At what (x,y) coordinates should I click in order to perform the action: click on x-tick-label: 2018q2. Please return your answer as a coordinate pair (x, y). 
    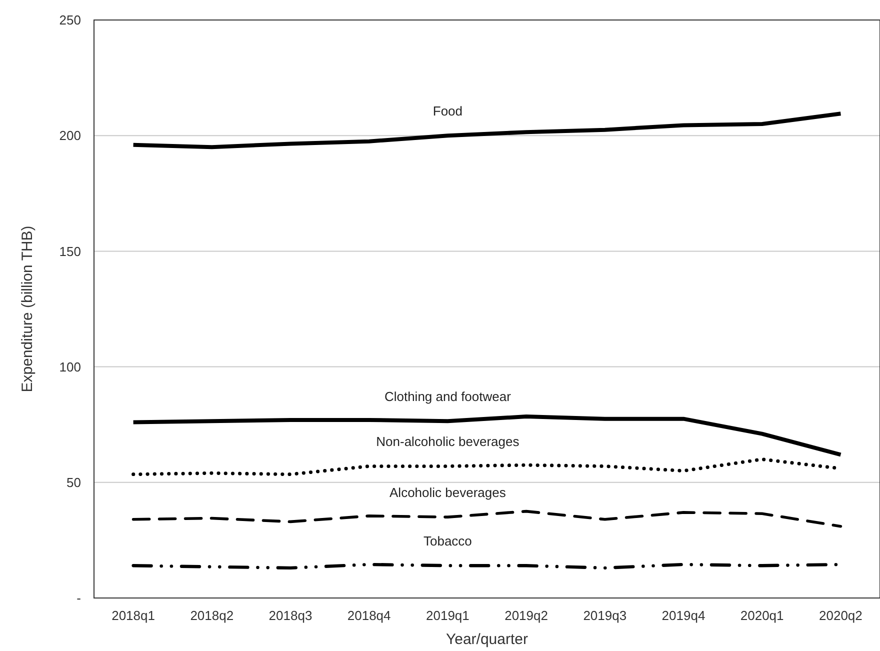
    Looking at the image, I should click on (212, 615).